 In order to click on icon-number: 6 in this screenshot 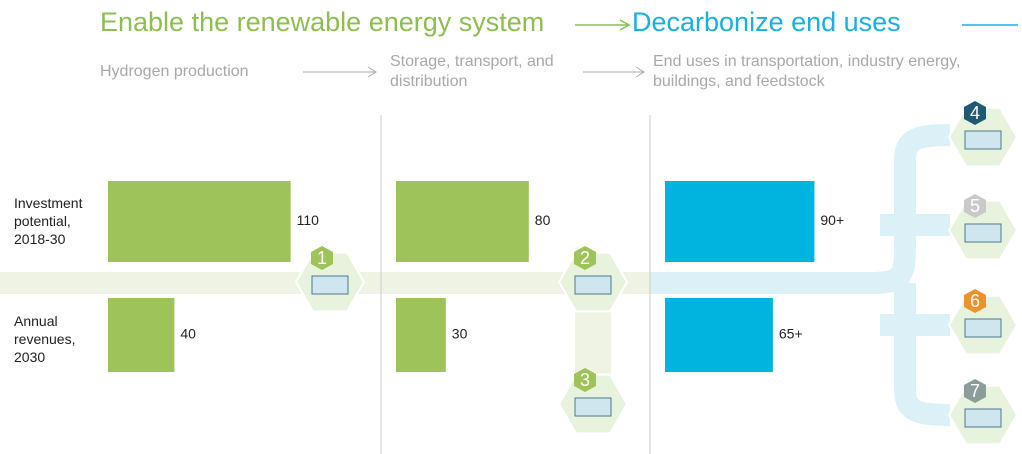, I will do `click(975, 301)`.